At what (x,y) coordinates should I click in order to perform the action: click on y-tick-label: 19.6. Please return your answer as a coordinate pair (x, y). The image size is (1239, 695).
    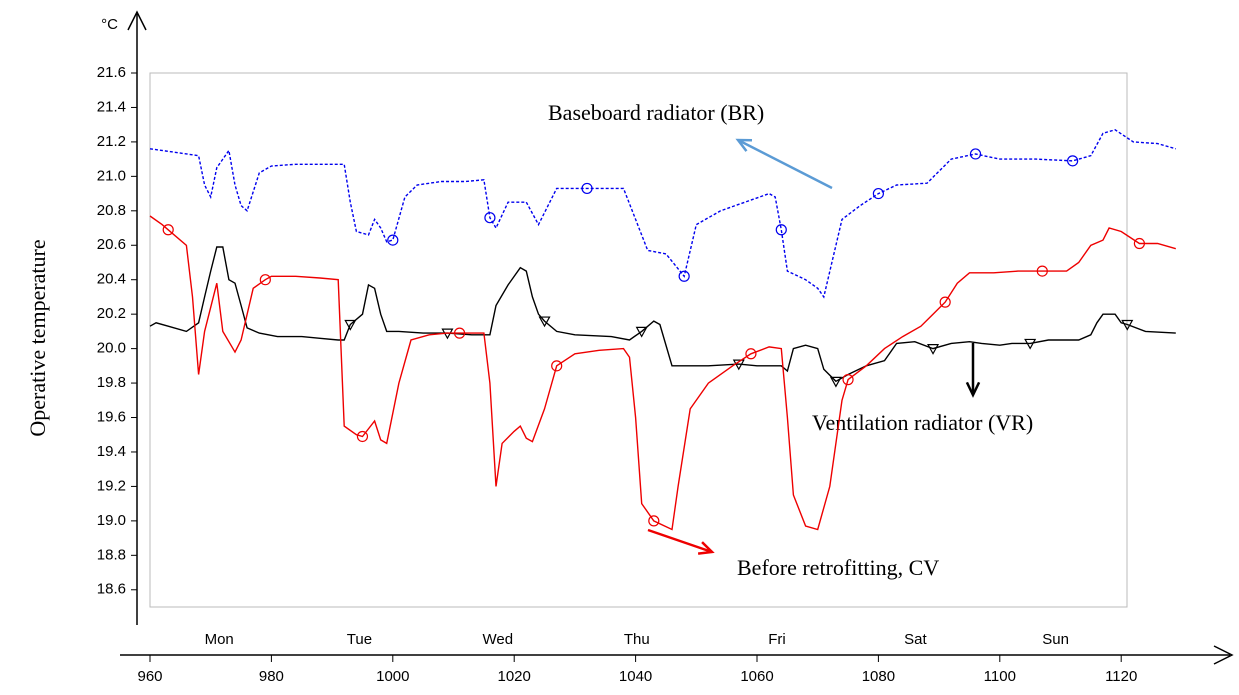
    Looking at the image, I should click on (111, 416).